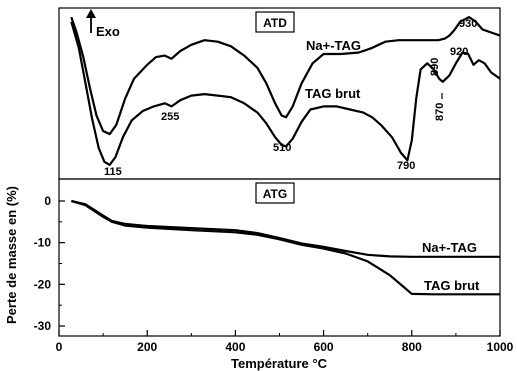 This screenshot has width=517, height=371. I want to click on annot-930: 930, so click(468, 24).